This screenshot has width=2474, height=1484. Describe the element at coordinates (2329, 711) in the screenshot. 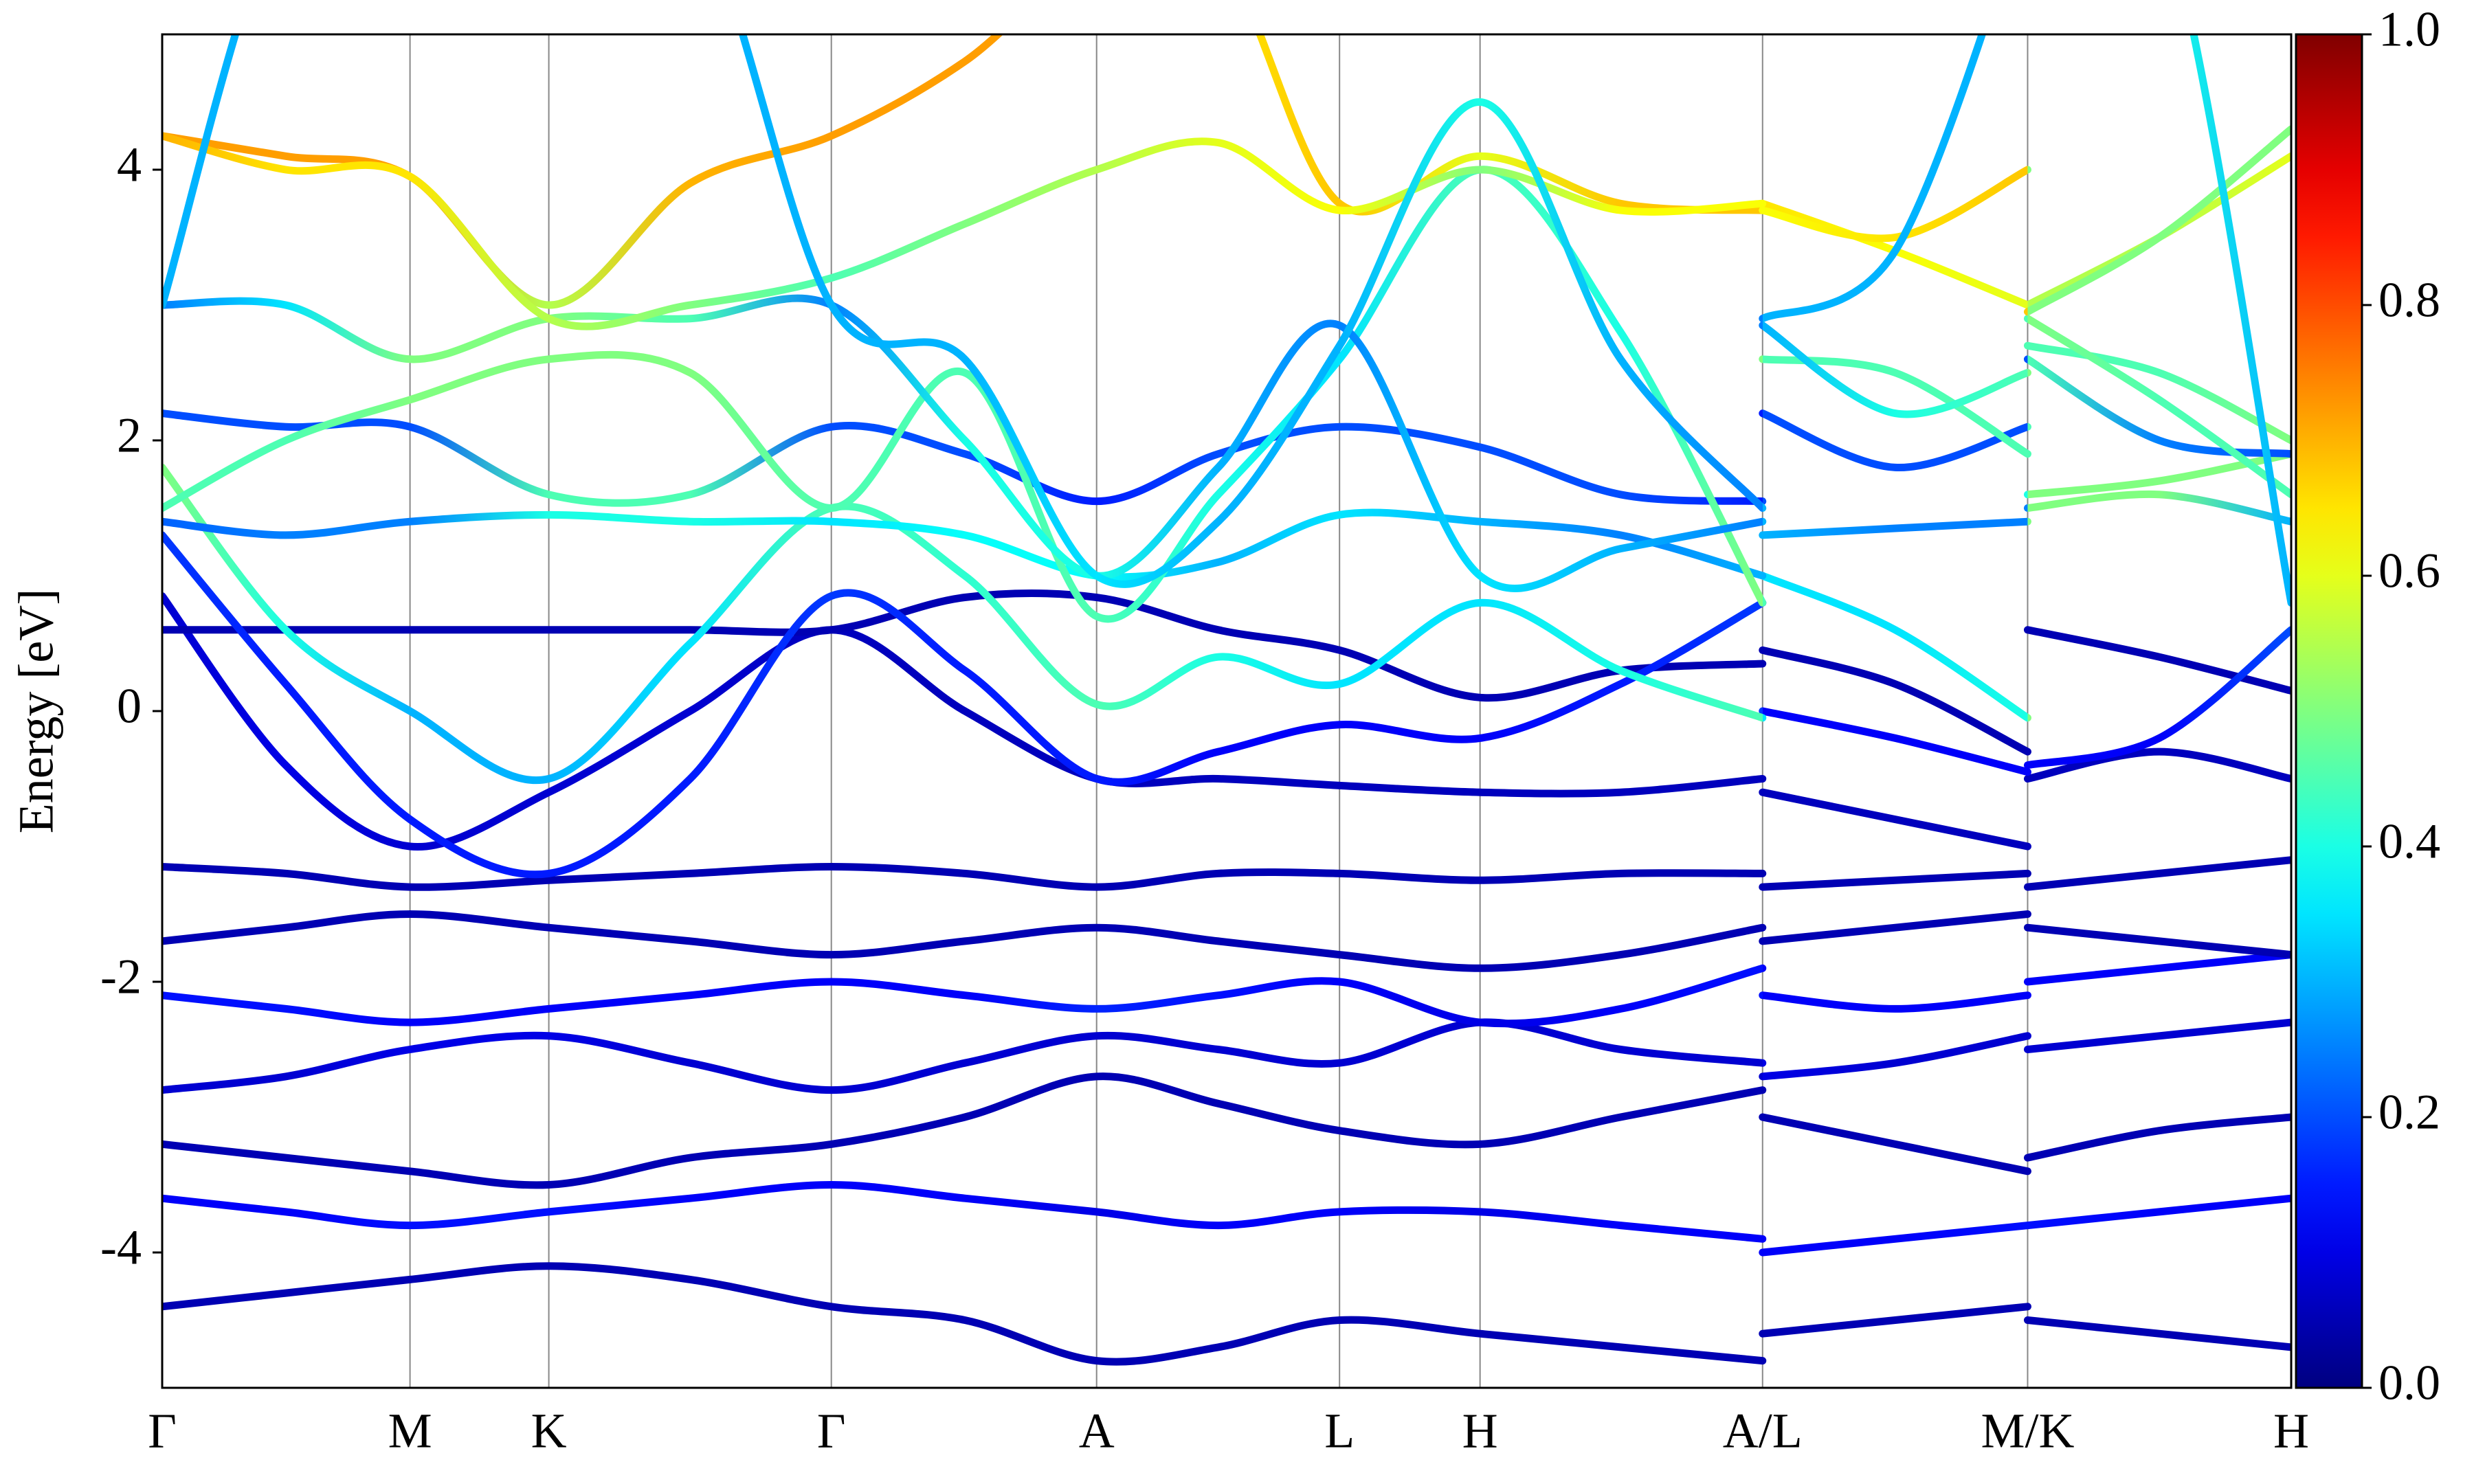

I see `colorbar` at that location.